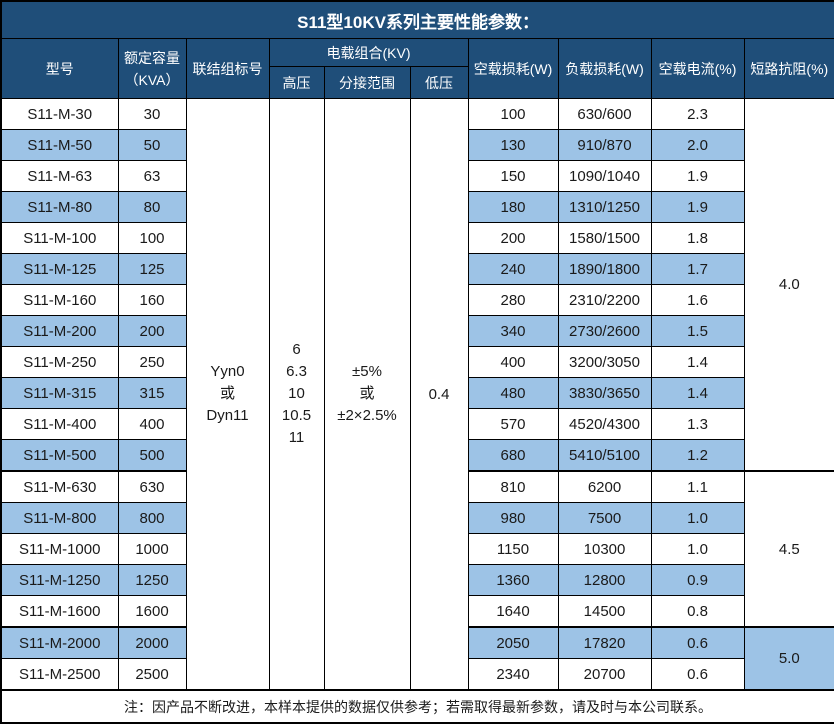 This screenshot has height=724, width=834. I want to click on col-header-capacity-line2: （KVA）, so click(152, 79).